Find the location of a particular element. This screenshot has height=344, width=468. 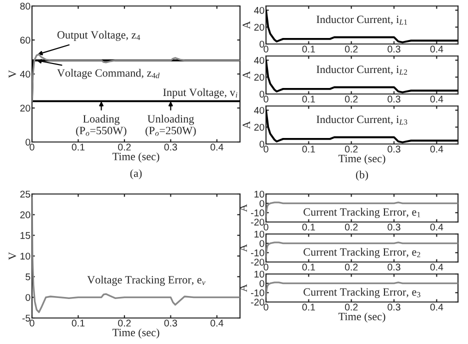

annotation: Voltage Tracking Error, e$_{v}$ is located at coordinates (146, 281).